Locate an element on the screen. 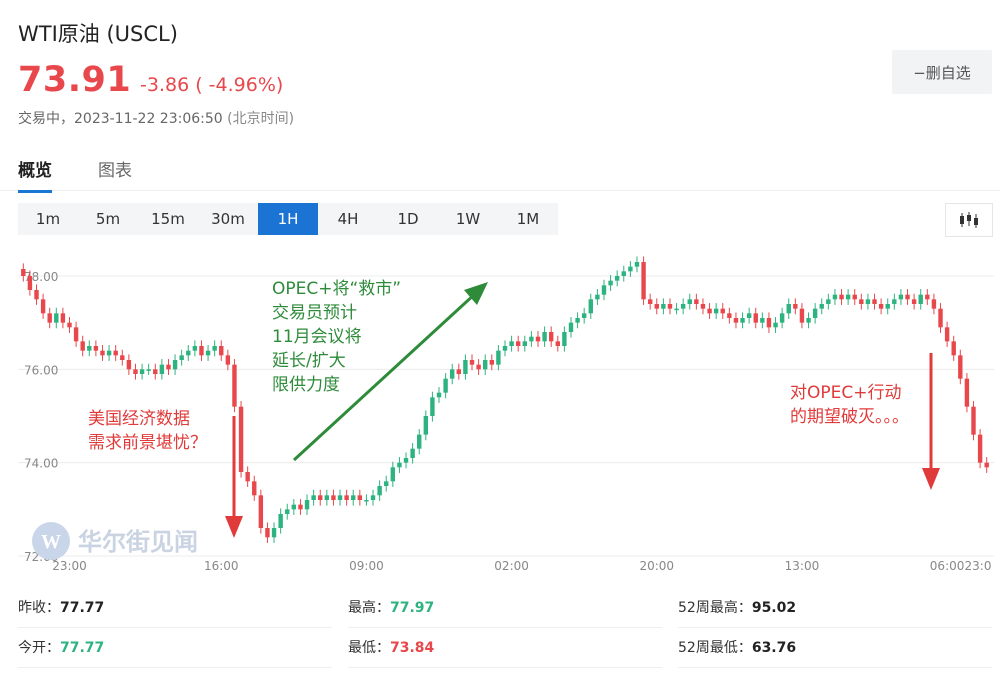 The width and height of the screenshot is (1000, 678). x-tick-label: 23:00 is located at coordinates (69, 566).